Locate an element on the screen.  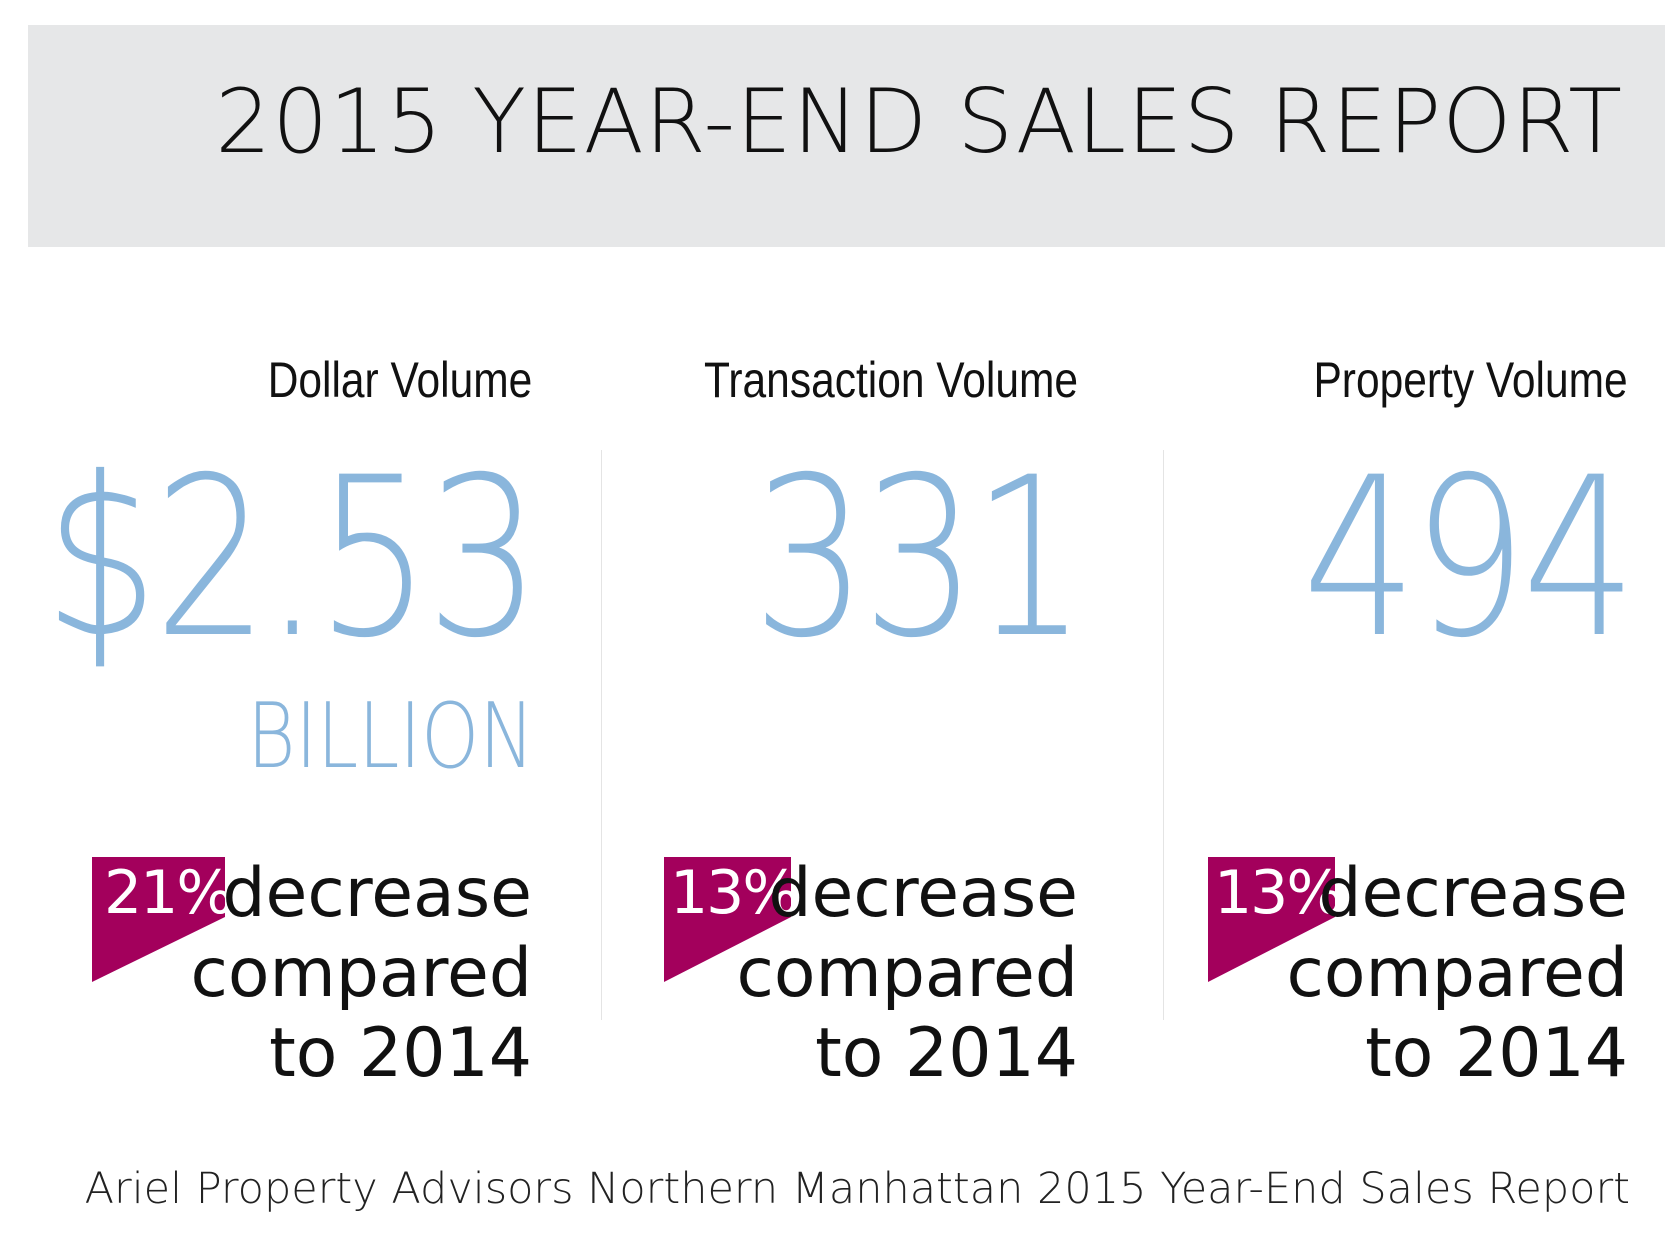
change-block: 21% decrease compared to 2014 is located at coordinates (312, 972).